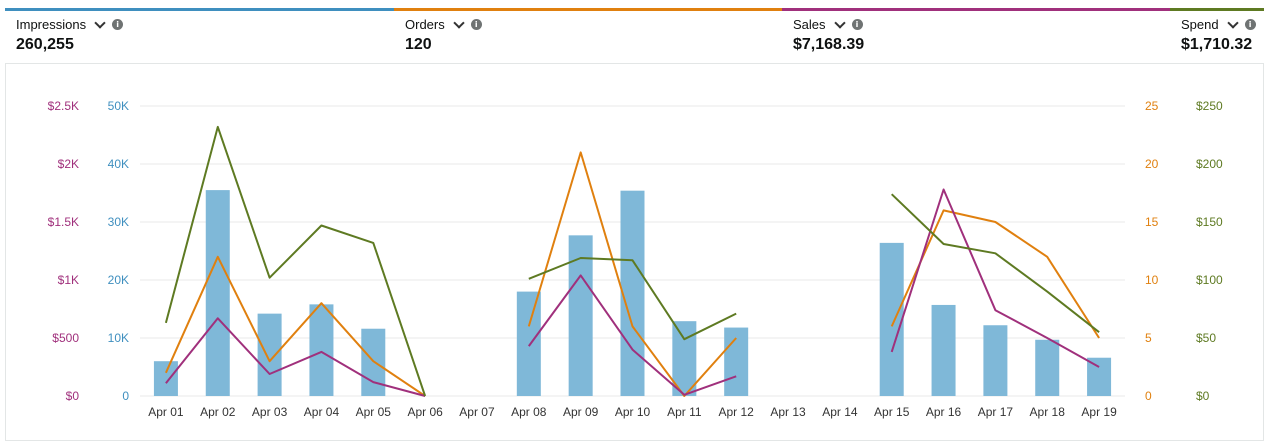 The image size is (1265, 445). Describe the element at coordinates (125, 396) in the screenshot. I see `impressions-axis-tick-label: 0` at that location.